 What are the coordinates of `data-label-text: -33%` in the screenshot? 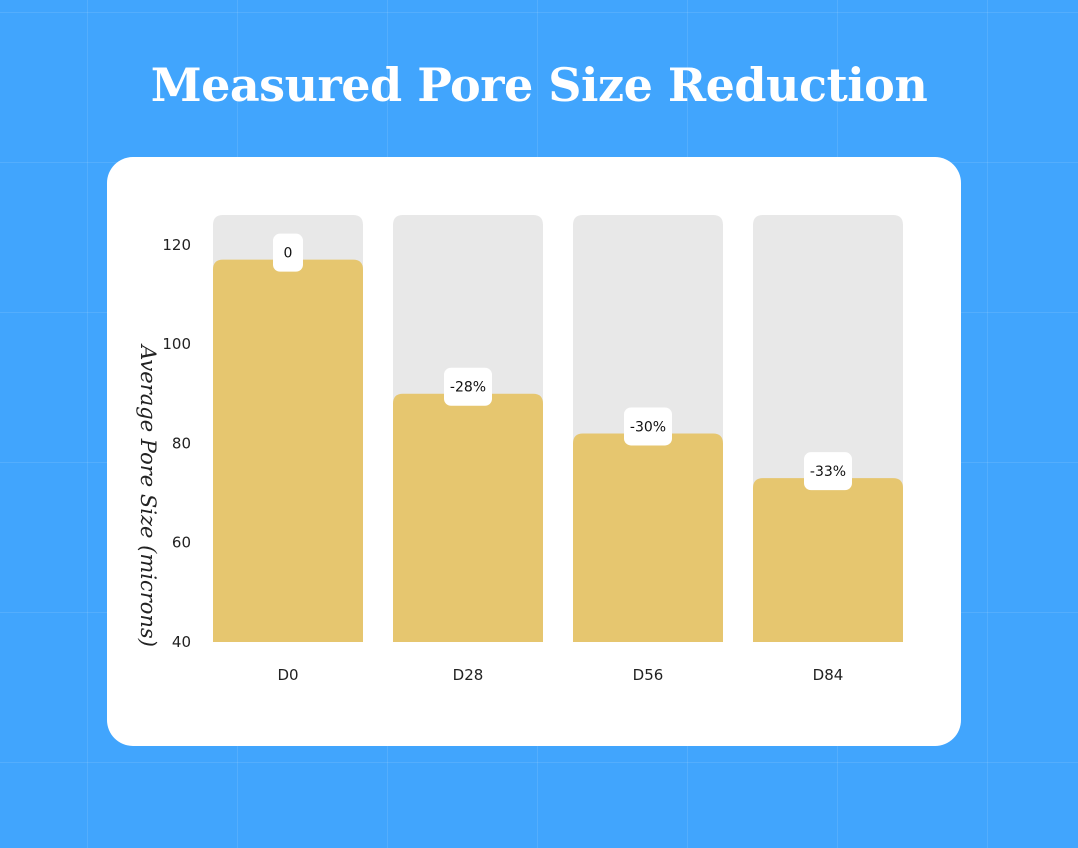 It's located at (828, 472).